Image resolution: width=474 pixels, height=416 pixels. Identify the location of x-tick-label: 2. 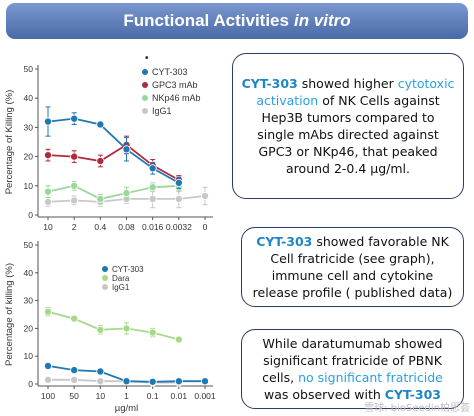
(74, 227).